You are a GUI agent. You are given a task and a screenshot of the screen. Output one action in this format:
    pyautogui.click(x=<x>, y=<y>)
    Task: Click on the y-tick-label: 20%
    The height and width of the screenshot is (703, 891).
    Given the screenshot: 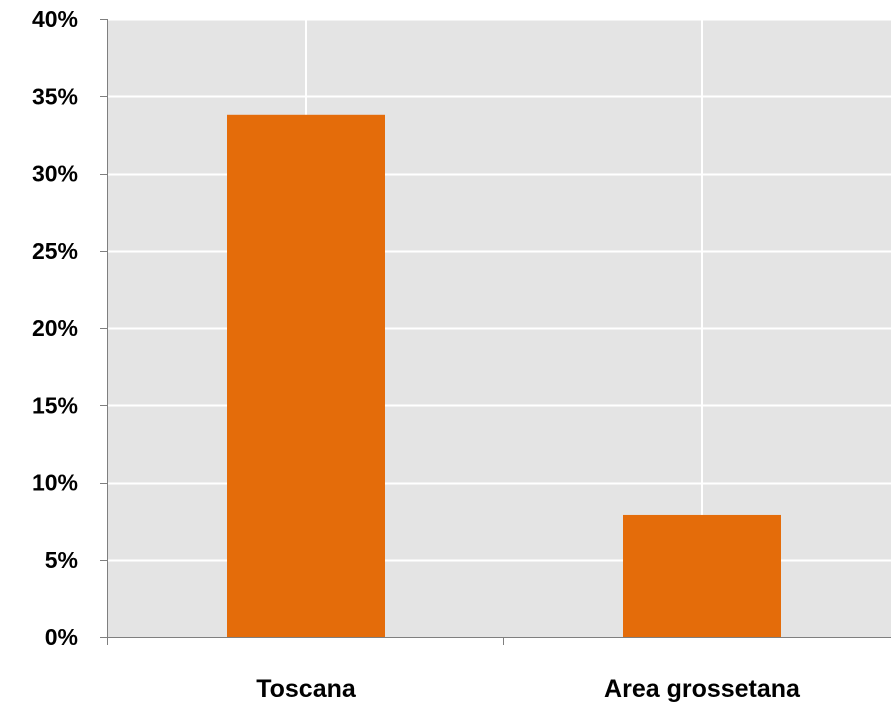 What is the action you would take?
    pyautogui.click(x=55, y=328)
    